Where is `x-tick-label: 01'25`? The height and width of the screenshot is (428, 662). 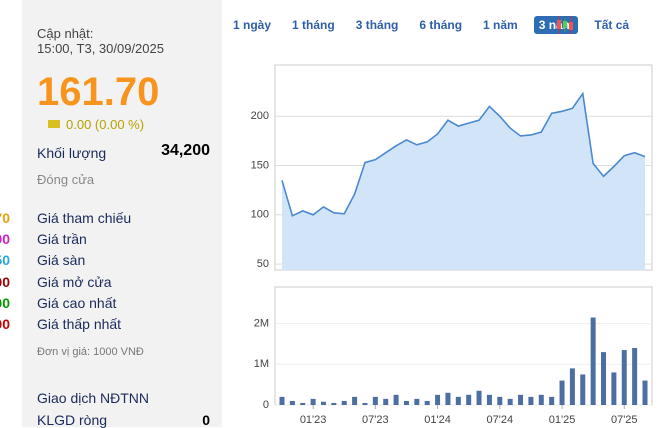 x-tick-label: 01'25 is located at coordinates (562, 420).